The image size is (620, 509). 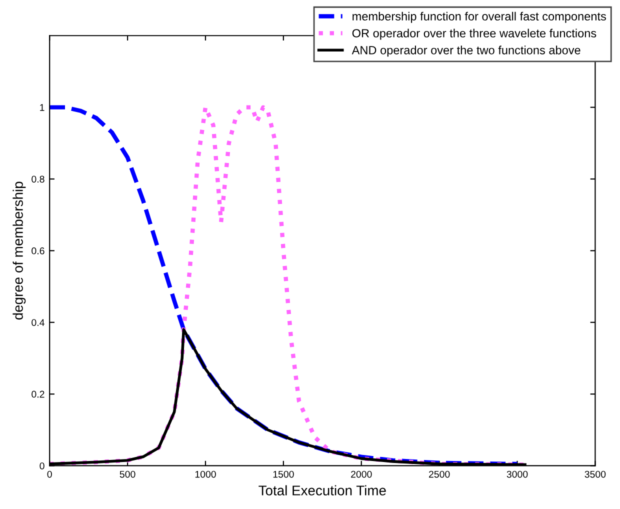 I want to click on x-tick-label: 1500, so click(x=283, y=474).